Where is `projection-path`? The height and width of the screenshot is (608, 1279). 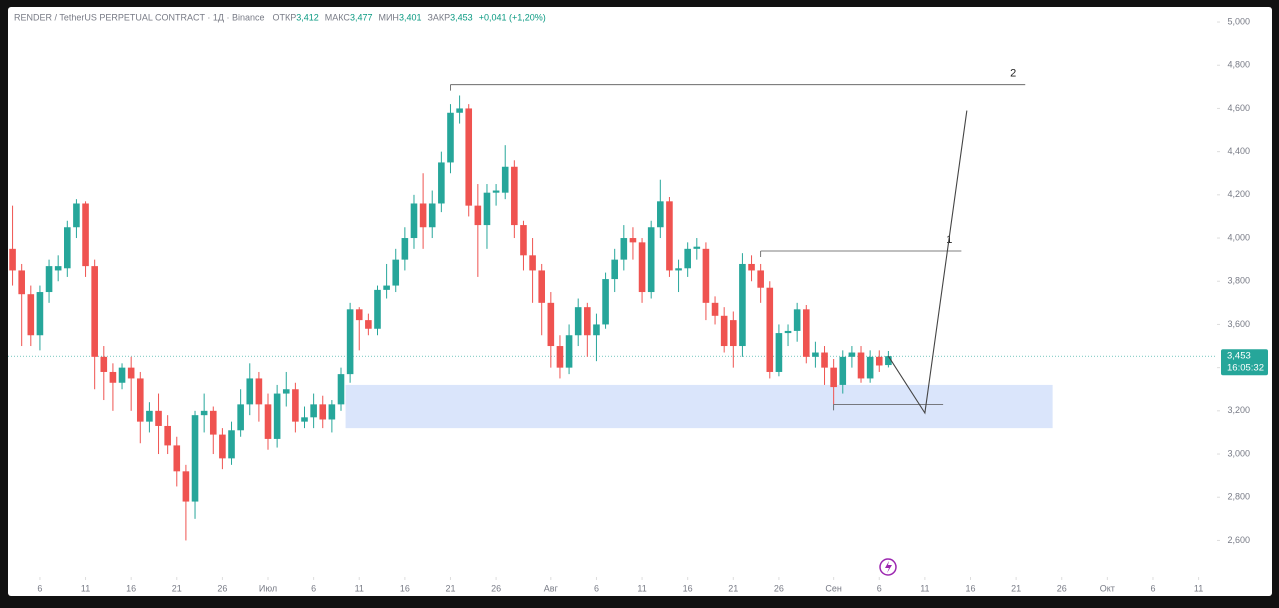 projection-path is located at coordinates (927, 262).